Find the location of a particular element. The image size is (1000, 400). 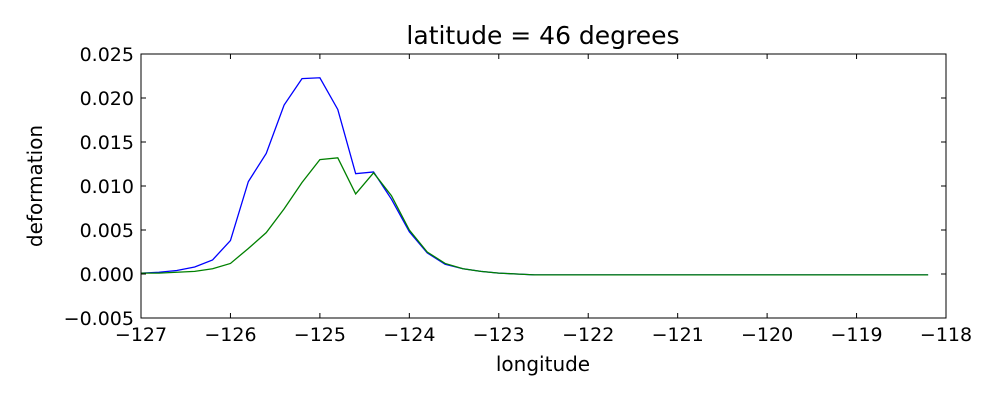

x-tick-label: −121 is located at coordinates (678, 335).